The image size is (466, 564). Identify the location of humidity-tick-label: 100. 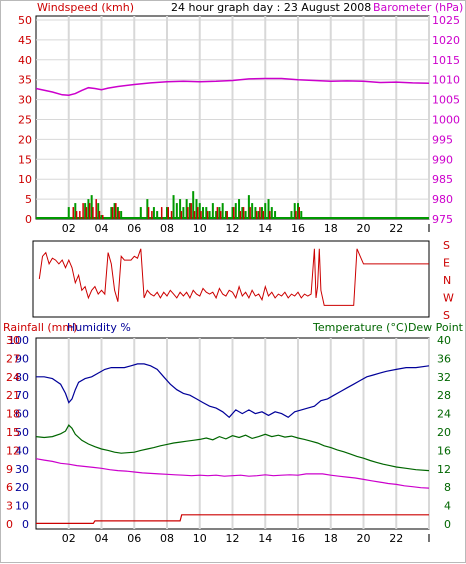
(18, 340).